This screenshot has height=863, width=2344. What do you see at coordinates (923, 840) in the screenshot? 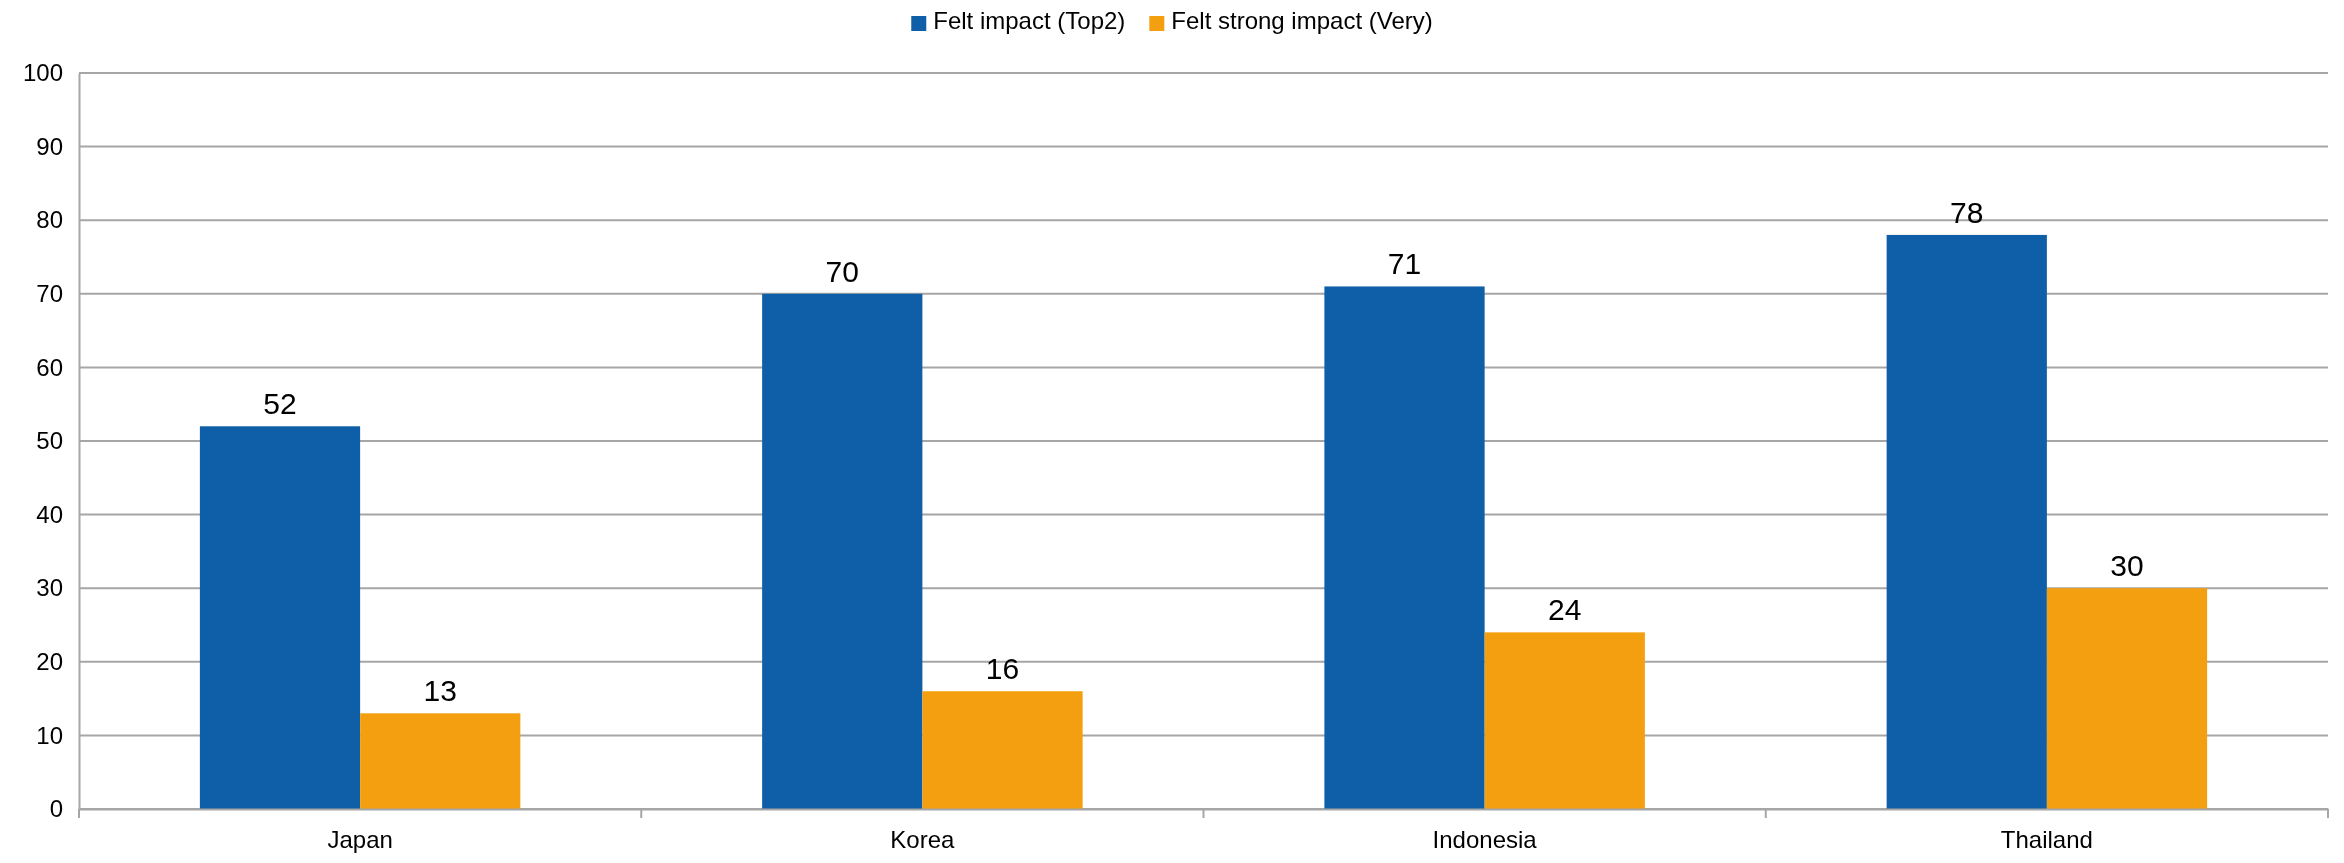
I see `x-tick-label: Korea` at bounding box center [923, 840].